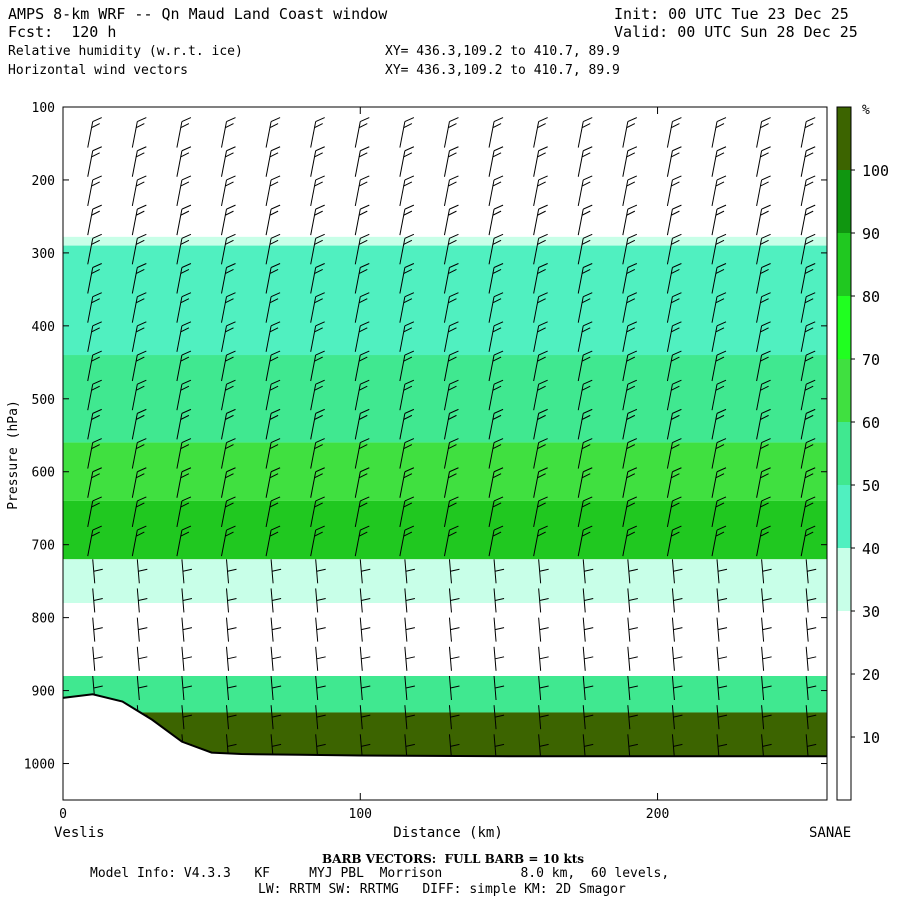  I want to click on terrain, so click(444, 746).